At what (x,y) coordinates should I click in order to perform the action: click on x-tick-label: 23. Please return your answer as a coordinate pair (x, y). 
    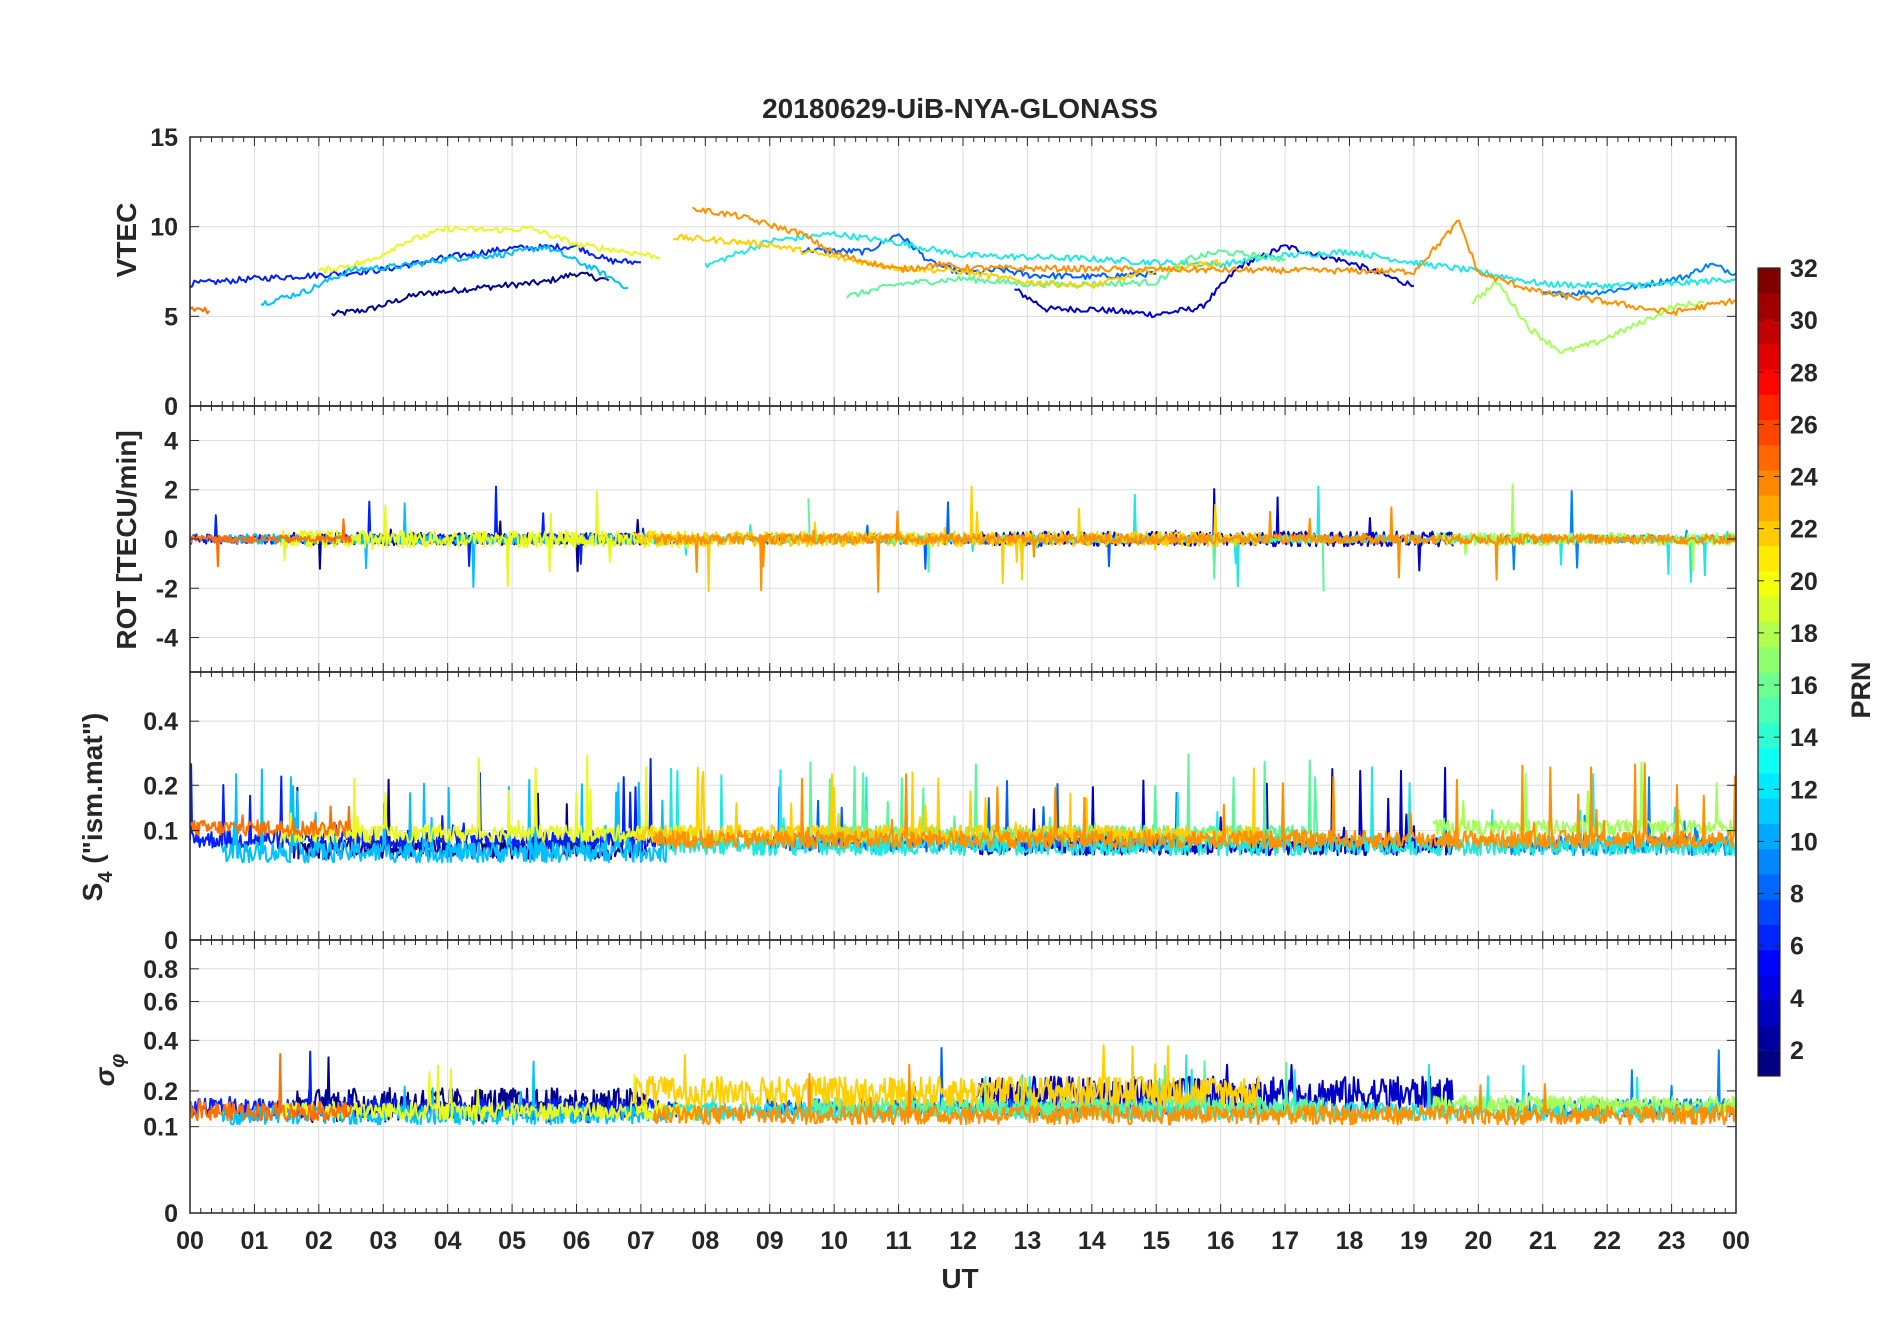
    Looking at the image, I should click on (1672, 1241).